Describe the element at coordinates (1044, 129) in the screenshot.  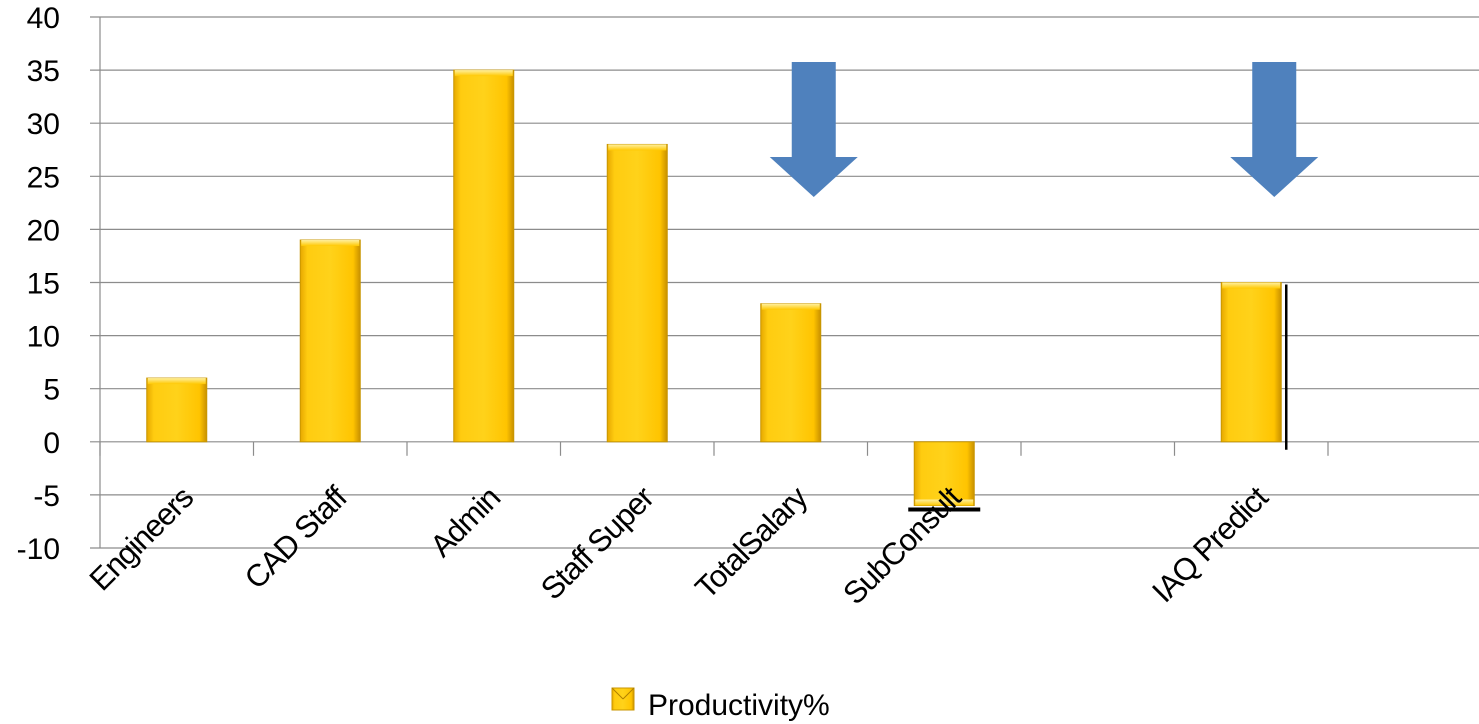
I see `annotation-arrows` at that location.